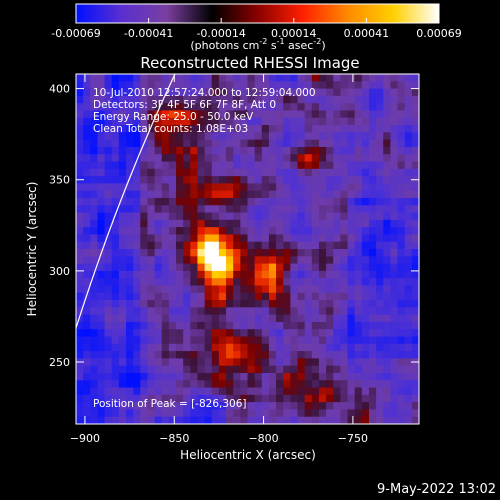  Describe the element at coordinates (170, 129) in the screenshot. I see `annotation-clean-counts: Clean Total counts: 1.08E+03` at that location.